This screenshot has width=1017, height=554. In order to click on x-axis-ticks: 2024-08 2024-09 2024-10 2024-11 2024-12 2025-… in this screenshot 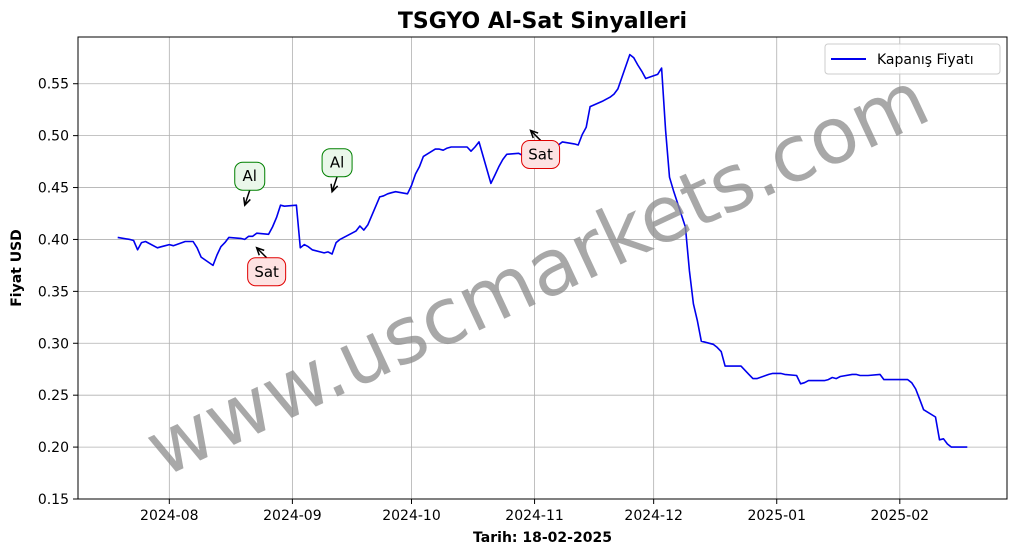, I will do `click(534, 511)`.